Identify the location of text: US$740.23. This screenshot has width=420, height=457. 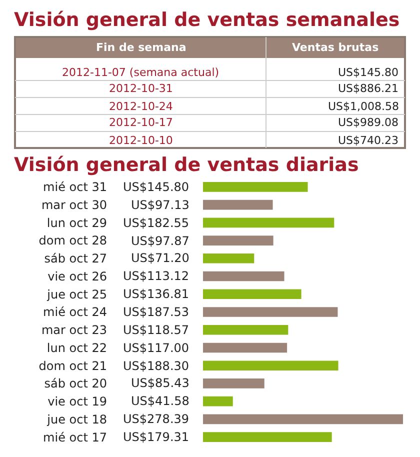
(368, 140).